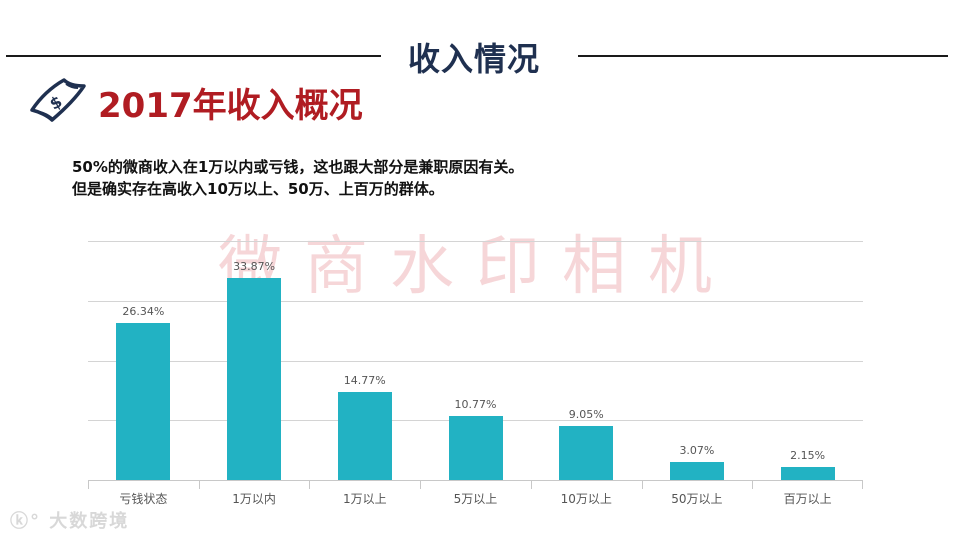 The height and width of the screenshot is (540, 960). I want to click on bar-value-label: 33.87%, so click(254, 266).